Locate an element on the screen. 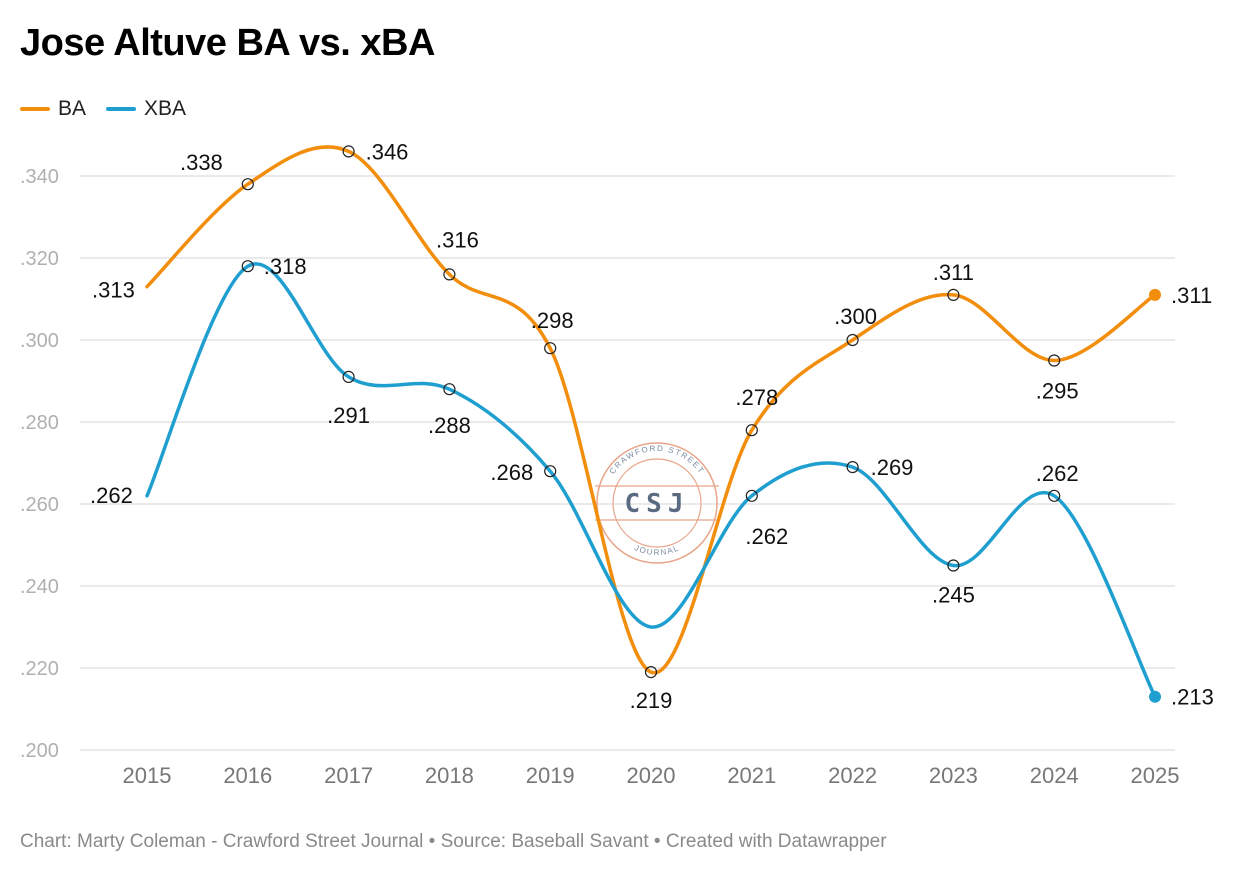 This screenshot has width=1240, height=876. data-label-xba: .318 is located at coordinates (285, 266).